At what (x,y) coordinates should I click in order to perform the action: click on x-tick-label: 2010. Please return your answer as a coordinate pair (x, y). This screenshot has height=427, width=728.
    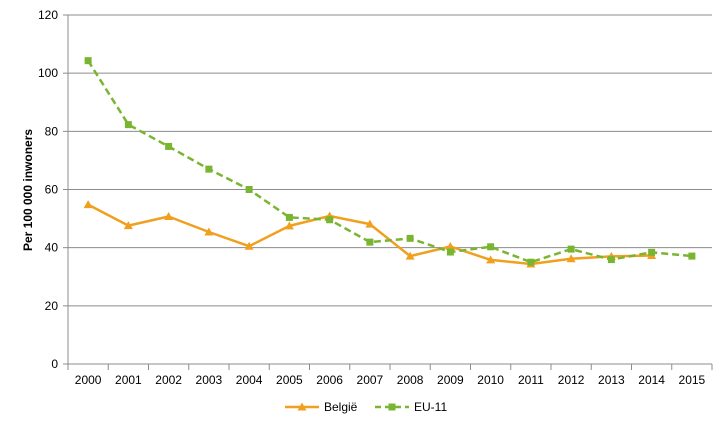
    Looking at the image, I should click on (490, 380).